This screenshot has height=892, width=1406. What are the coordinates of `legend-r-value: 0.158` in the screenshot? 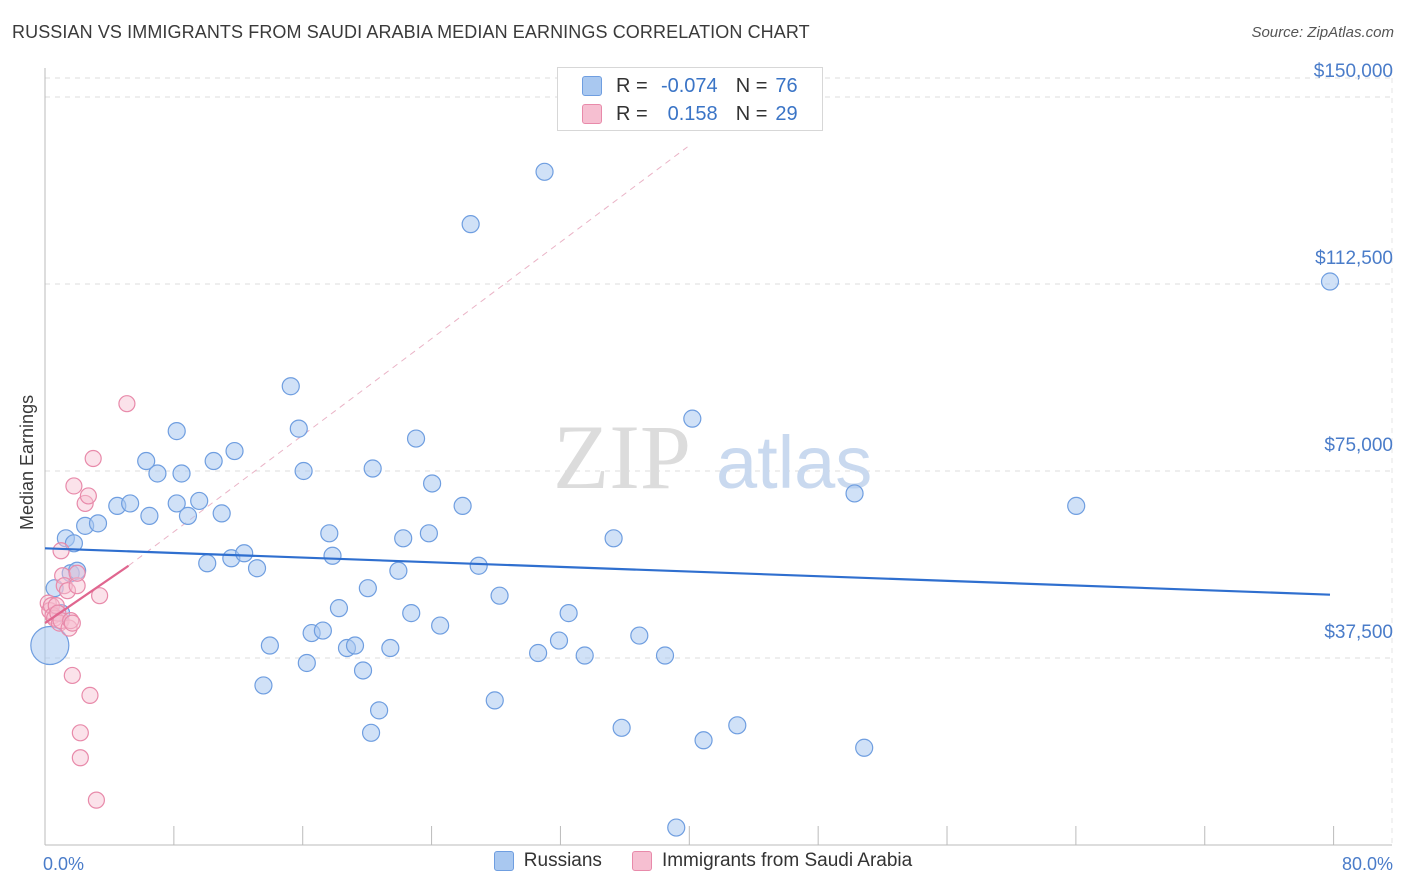 It's located at (692, 113).